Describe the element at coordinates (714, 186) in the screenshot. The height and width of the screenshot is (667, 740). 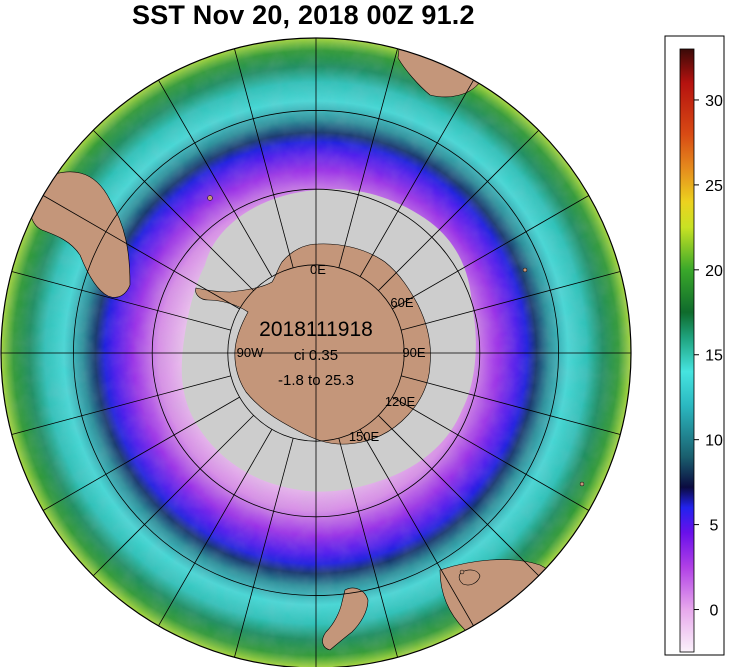
I see `colorbar-tick-label: 25` at that location.